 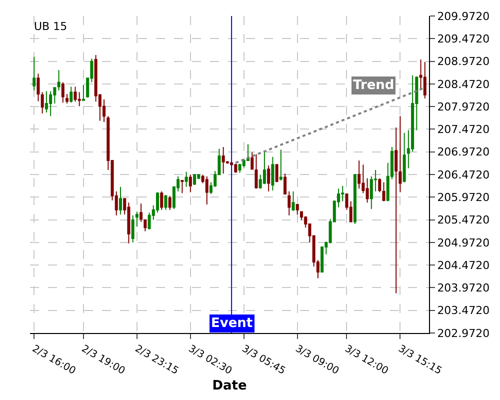 What do you see at coordinates (463, 152) in the screenshot?
I see `y-tick-label: 206.9720` at bounding box center [463, 152].